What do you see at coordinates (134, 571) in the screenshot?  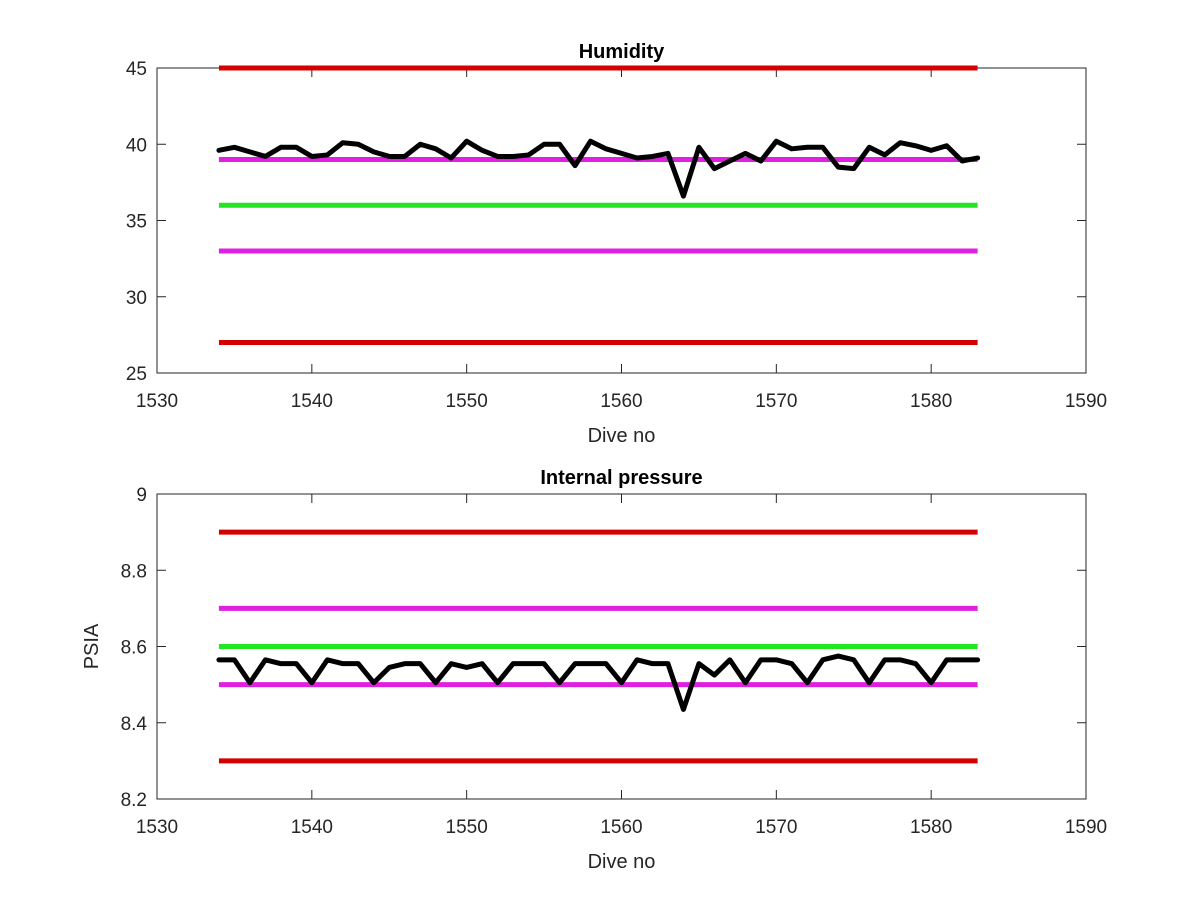 I see `y-tick-label: 8.8` at bounding box center [134, 571].